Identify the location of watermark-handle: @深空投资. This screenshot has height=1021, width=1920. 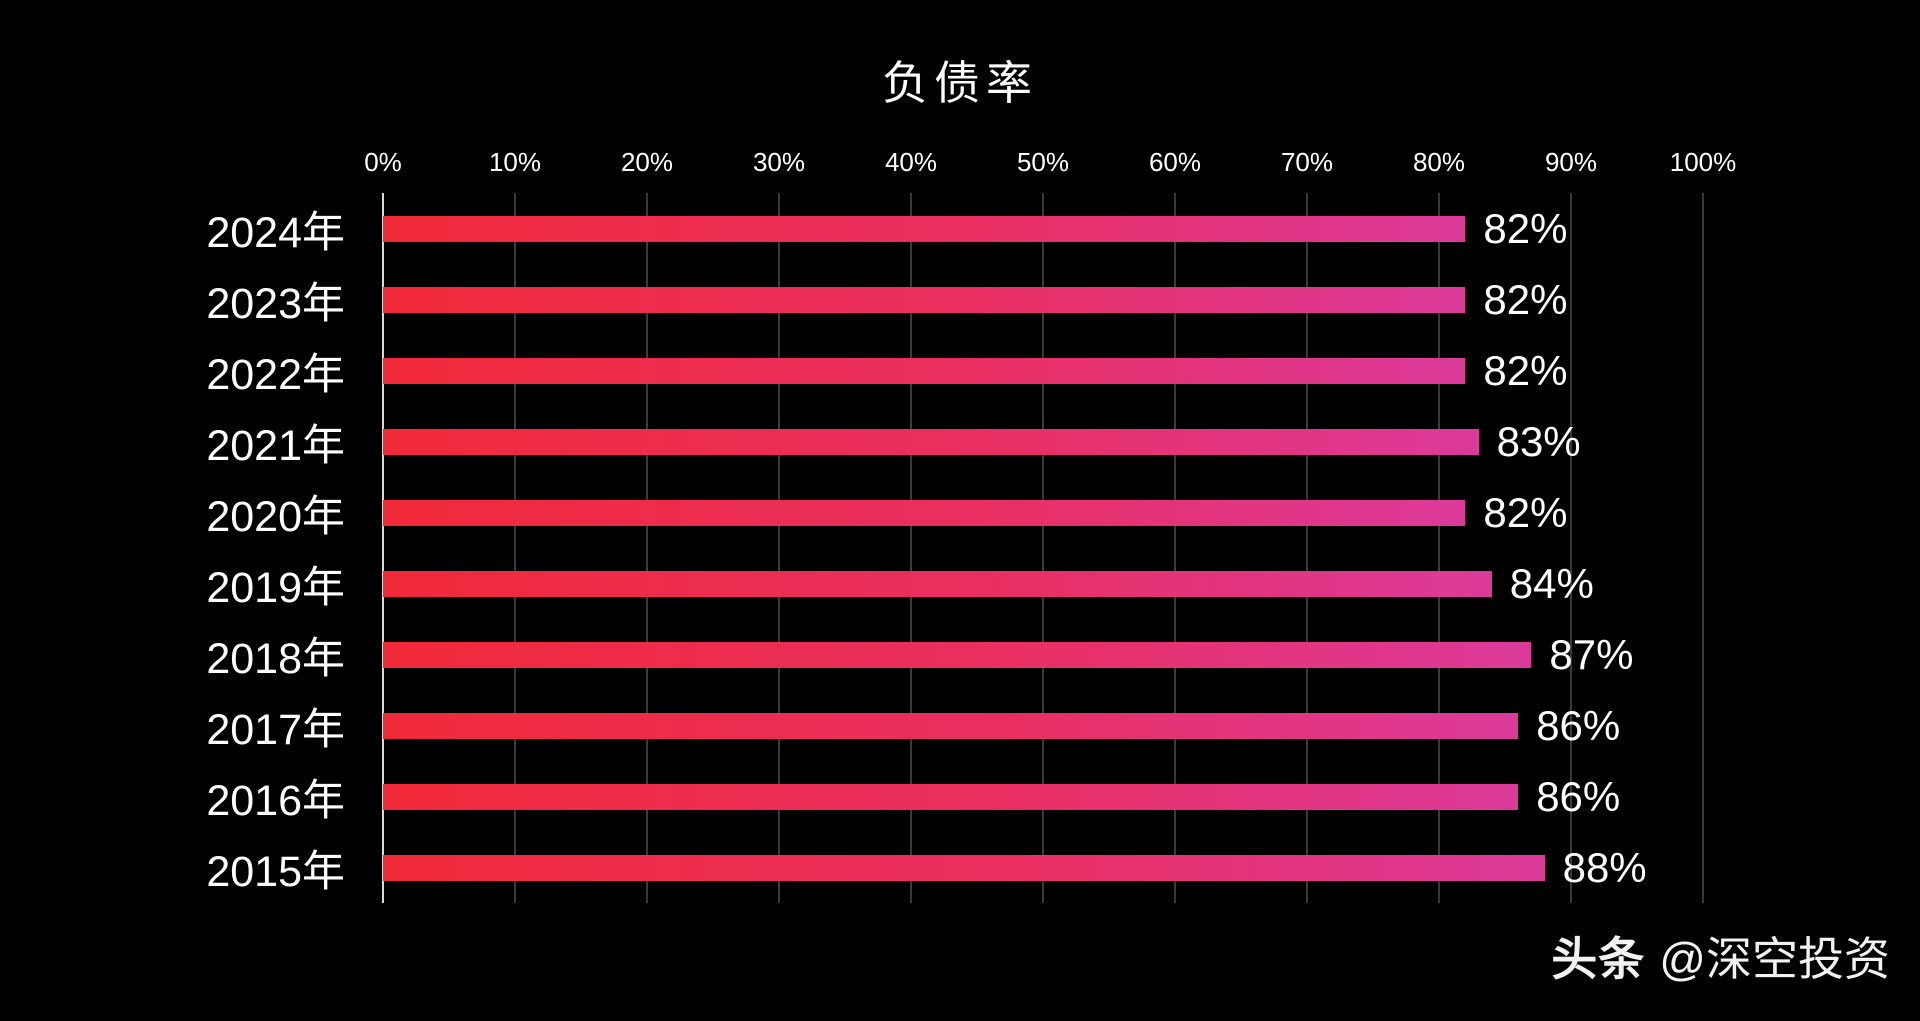
(1774, 959).